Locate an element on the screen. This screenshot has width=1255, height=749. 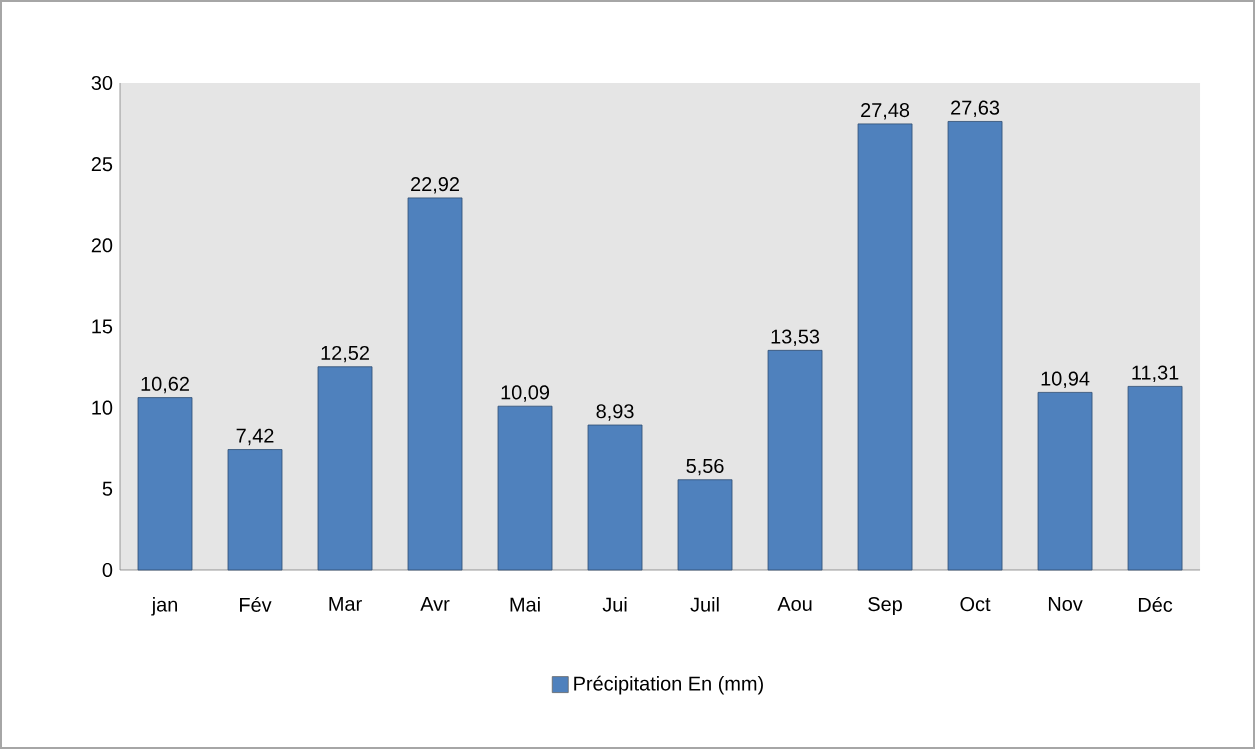
y-tick-label: 20 is located at coordinates (102, 245).